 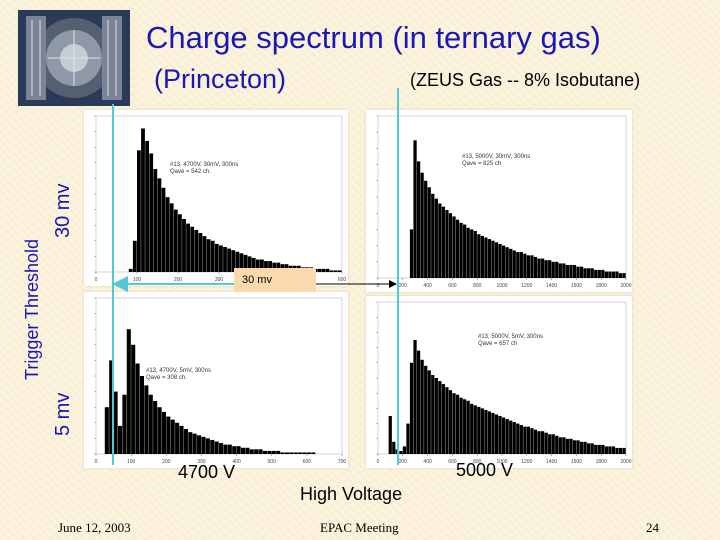 What do you see at coordinates (477, 286) in the screenshot?
I see `x-tick-label: 800` at bounding box center [477, 286].